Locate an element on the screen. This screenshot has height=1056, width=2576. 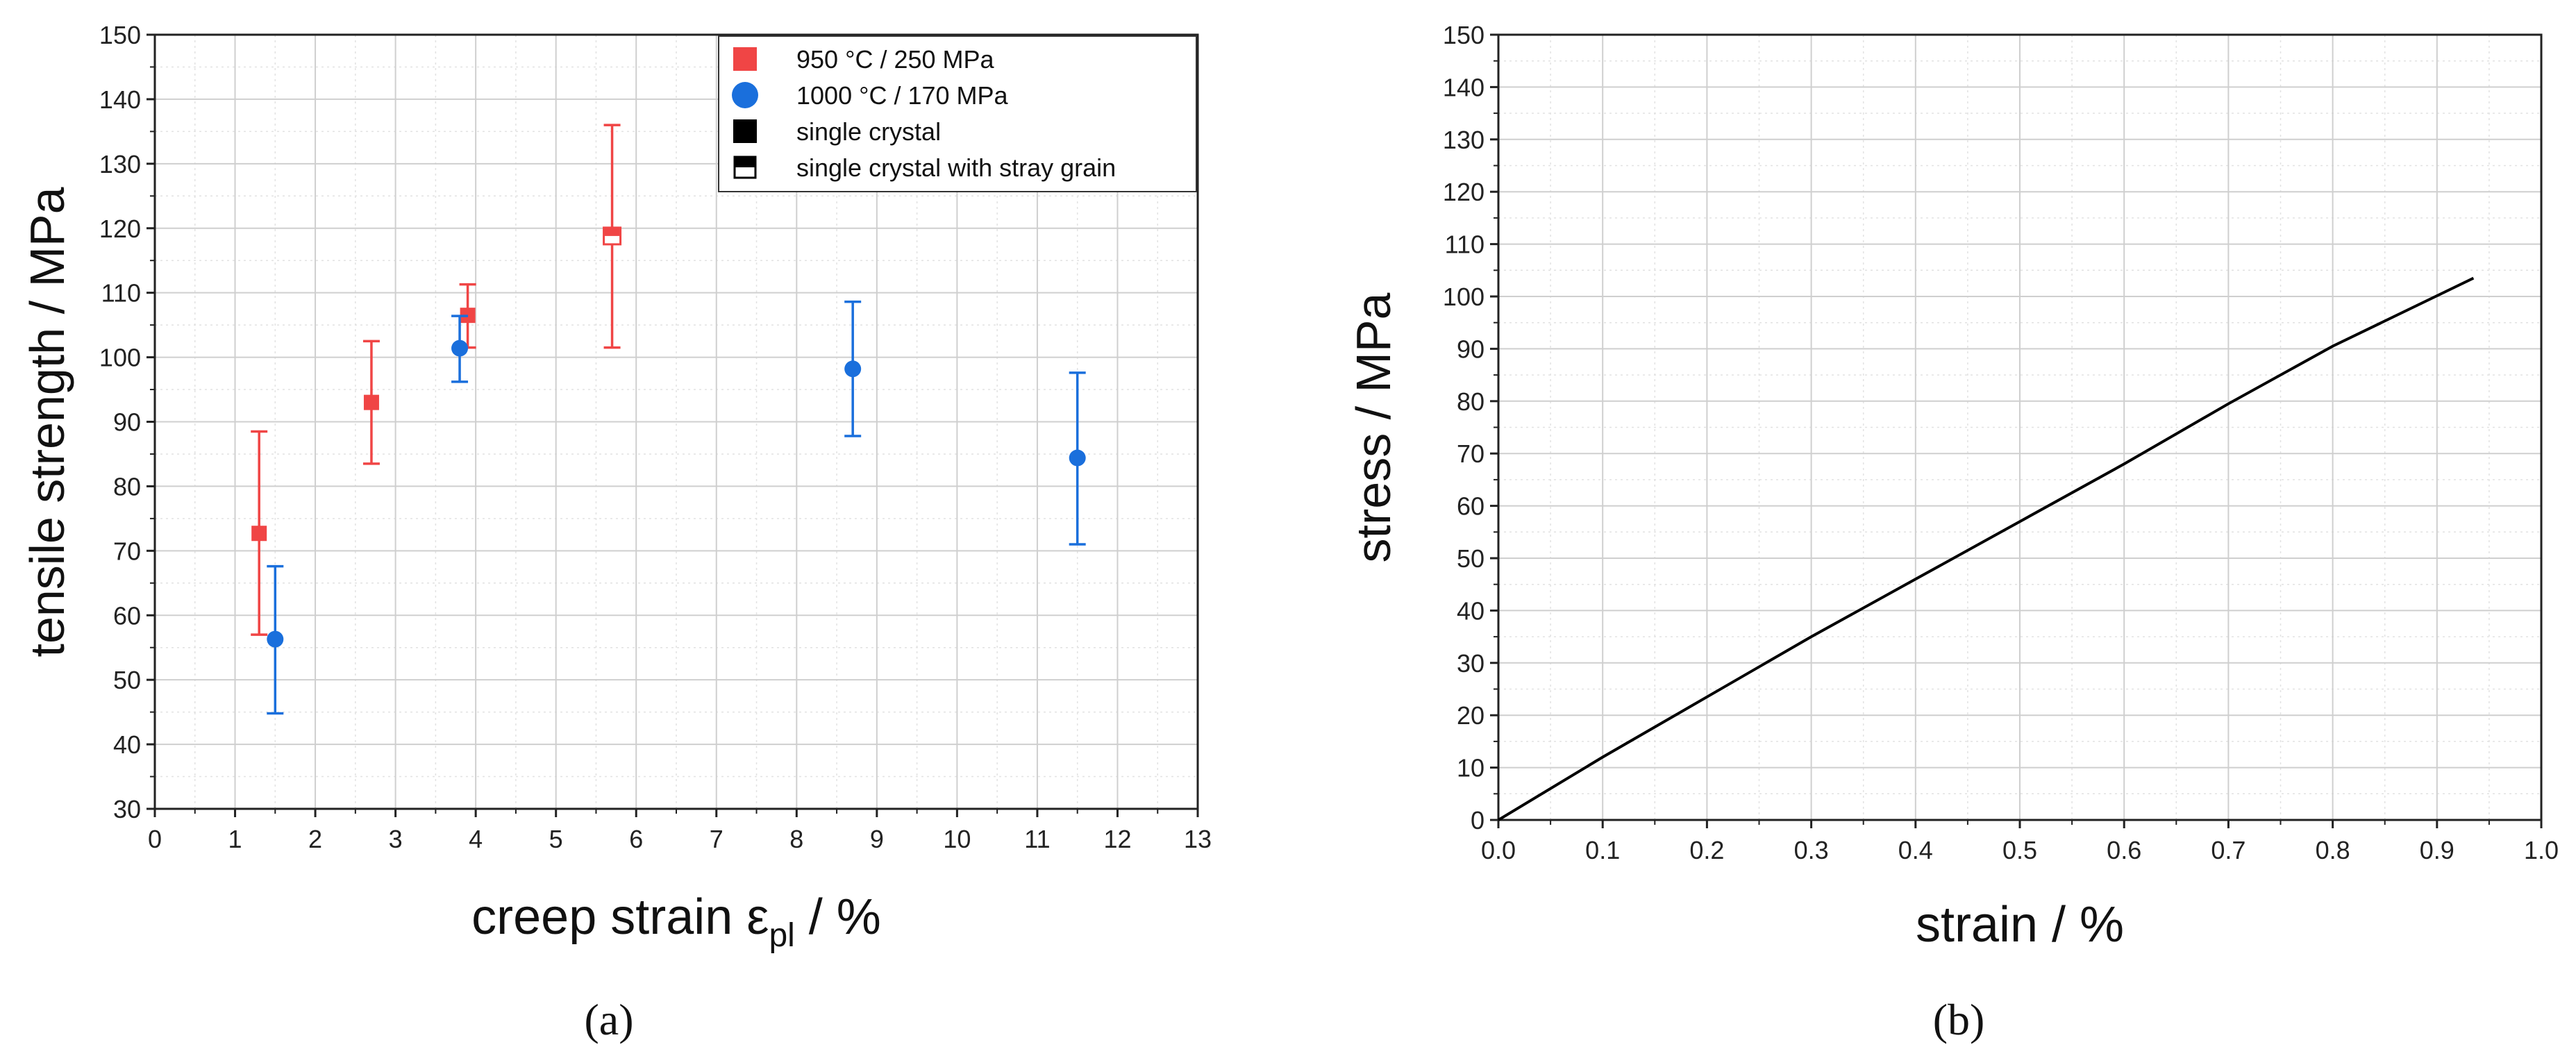
a-x-tick-label: 9 is located at coordinates (877, 839).